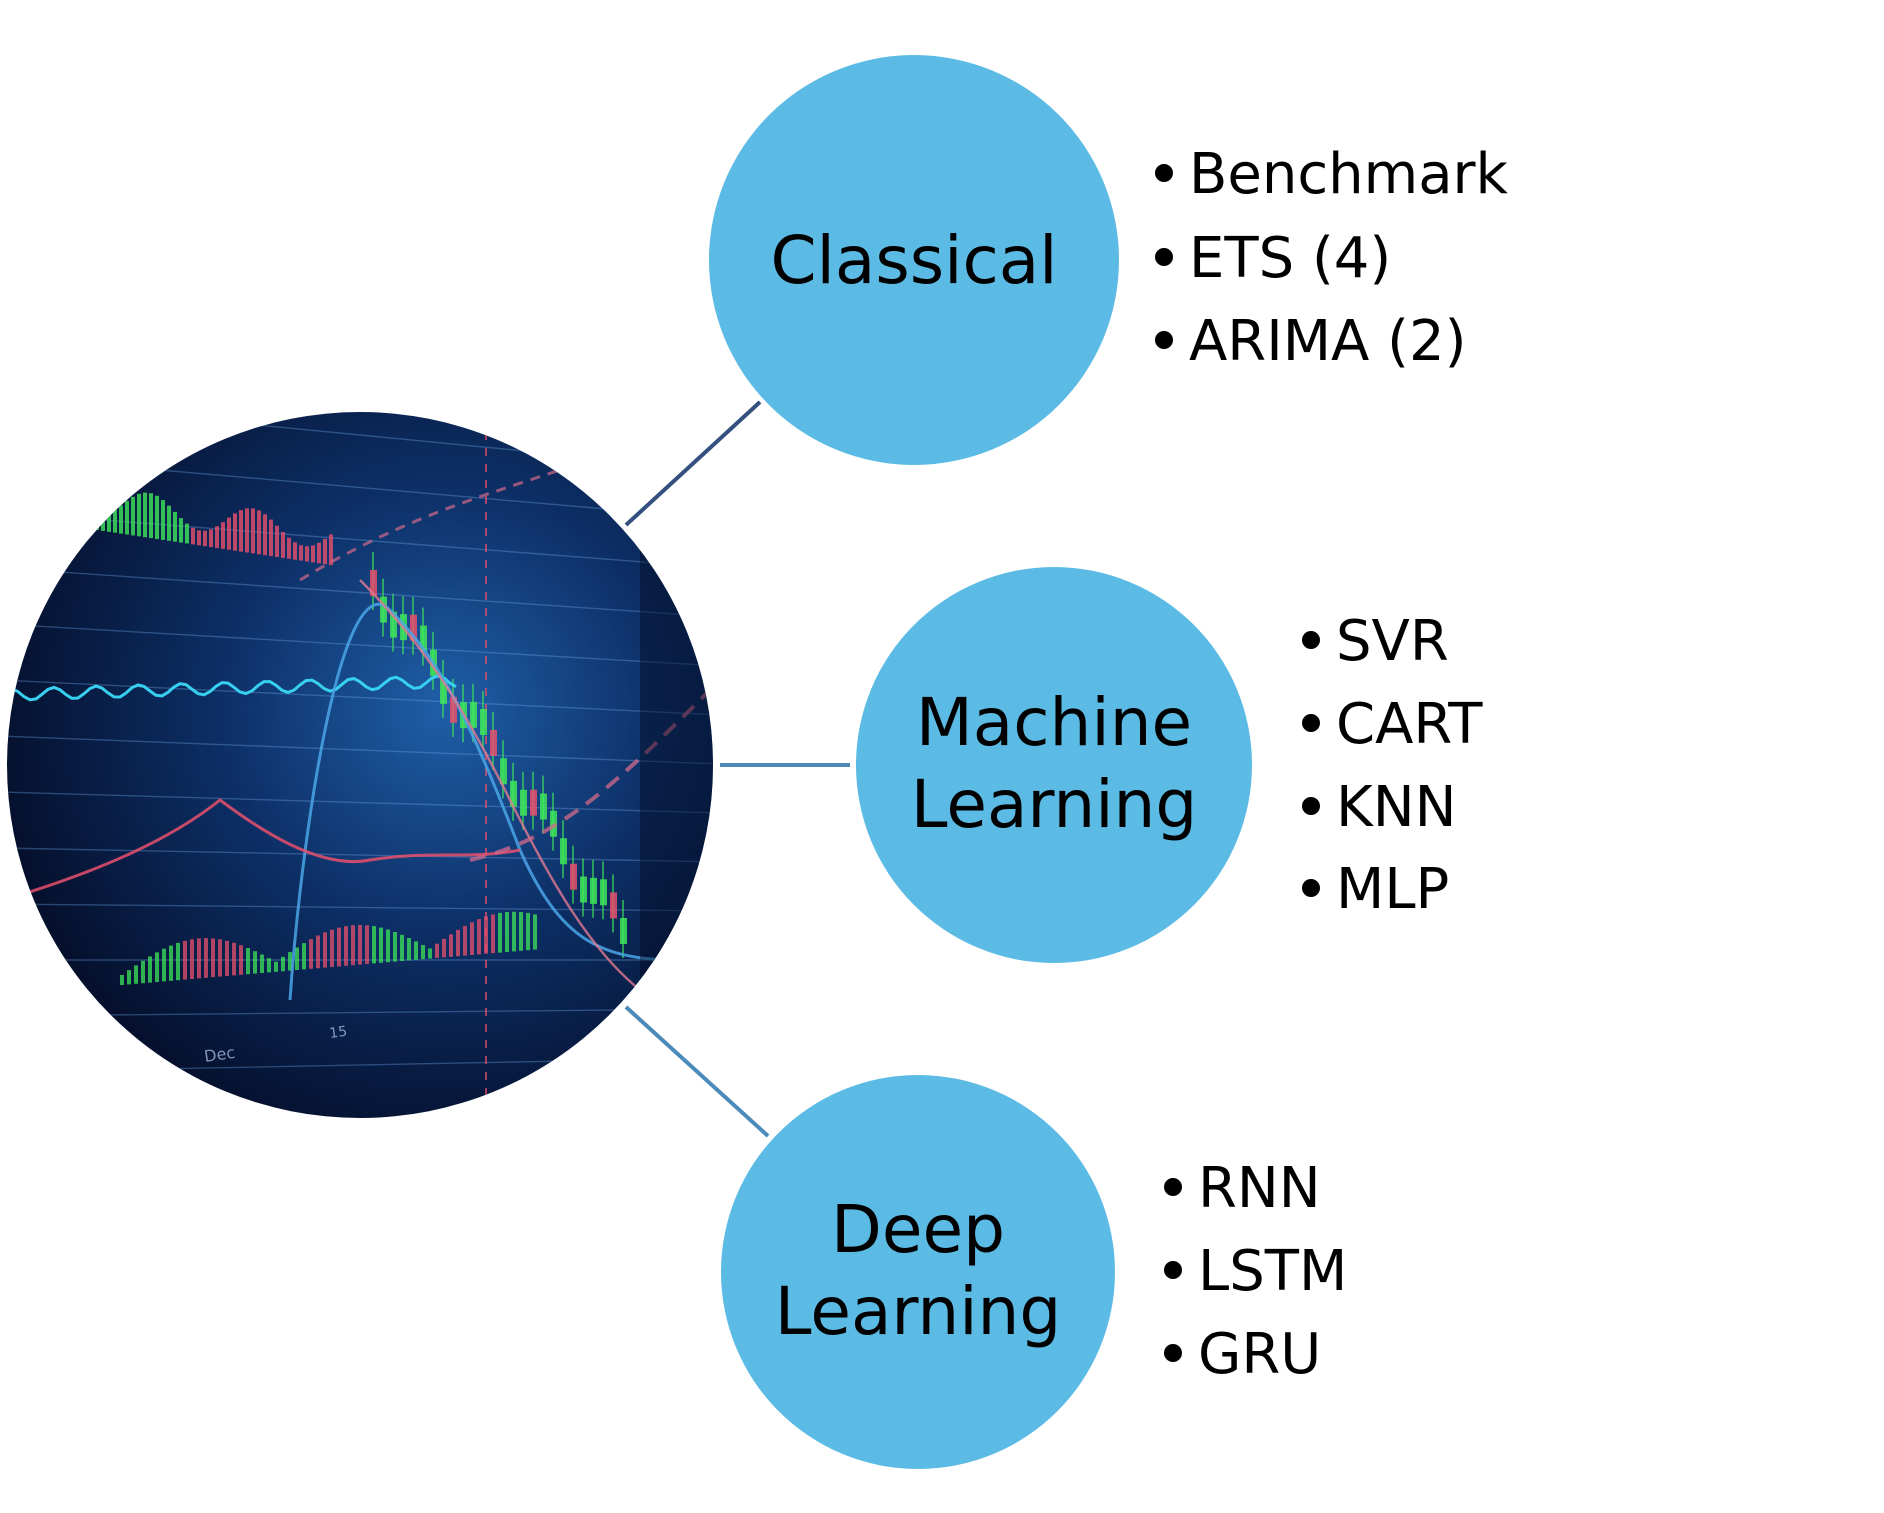 The height and width of the screenshot is (1513, 1884). I want to click on node-classical: Classical, so click(914, 260).